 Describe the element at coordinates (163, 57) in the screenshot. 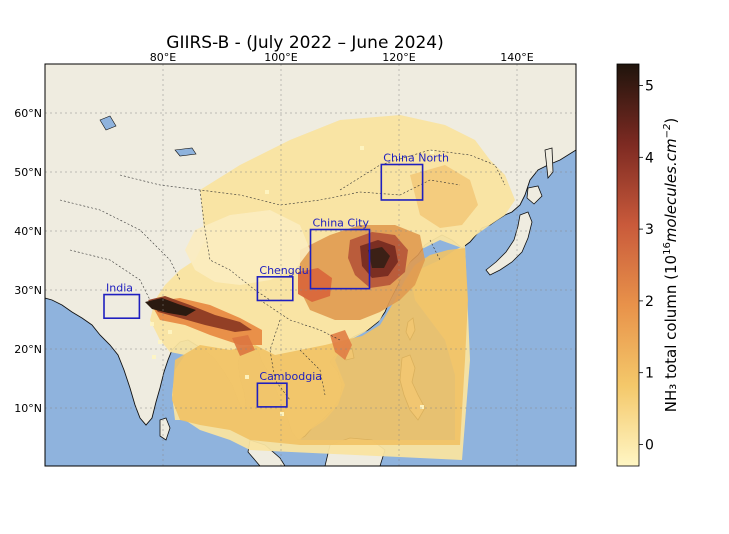

I see `lon-tick: 80°E` at that location.